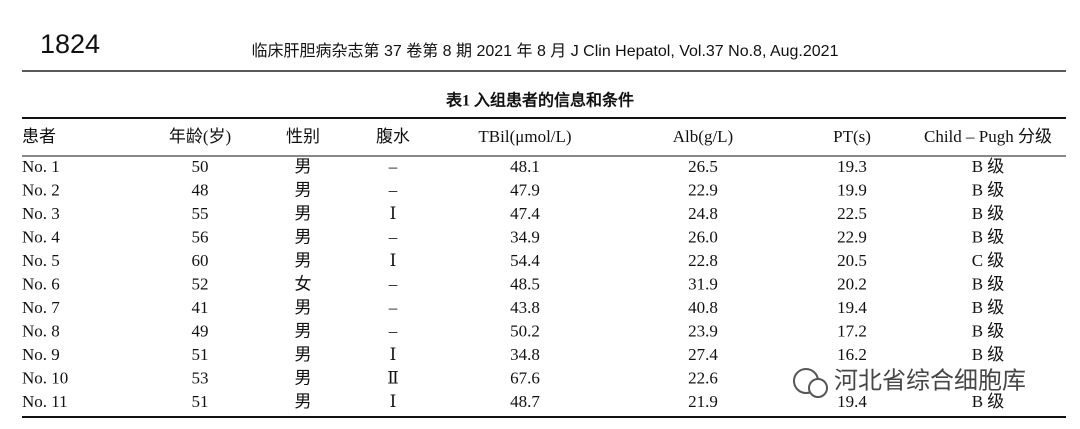 The height and width of the screenshot is (429, 1080). Describe the element at coordinates (703, 236) in the screenshot. I see `cell: 26.0` at that location.